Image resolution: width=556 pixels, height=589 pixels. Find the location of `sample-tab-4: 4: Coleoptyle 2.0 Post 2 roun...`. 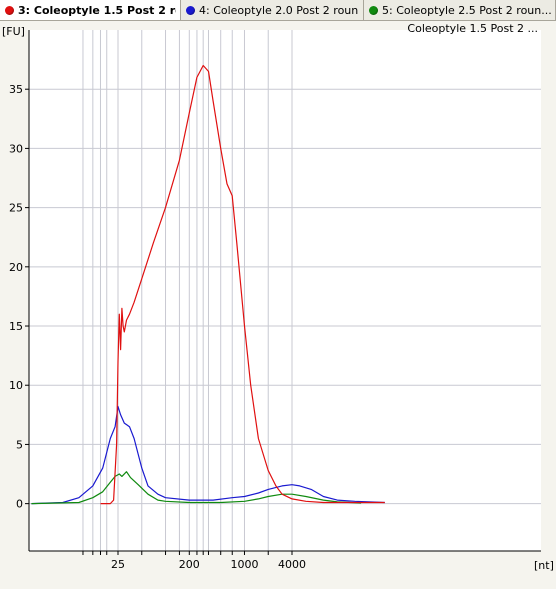

sample-tab-4: 4: Coleoptyle 2.0 Post 2 roun... is located at coordinates (272, 10).